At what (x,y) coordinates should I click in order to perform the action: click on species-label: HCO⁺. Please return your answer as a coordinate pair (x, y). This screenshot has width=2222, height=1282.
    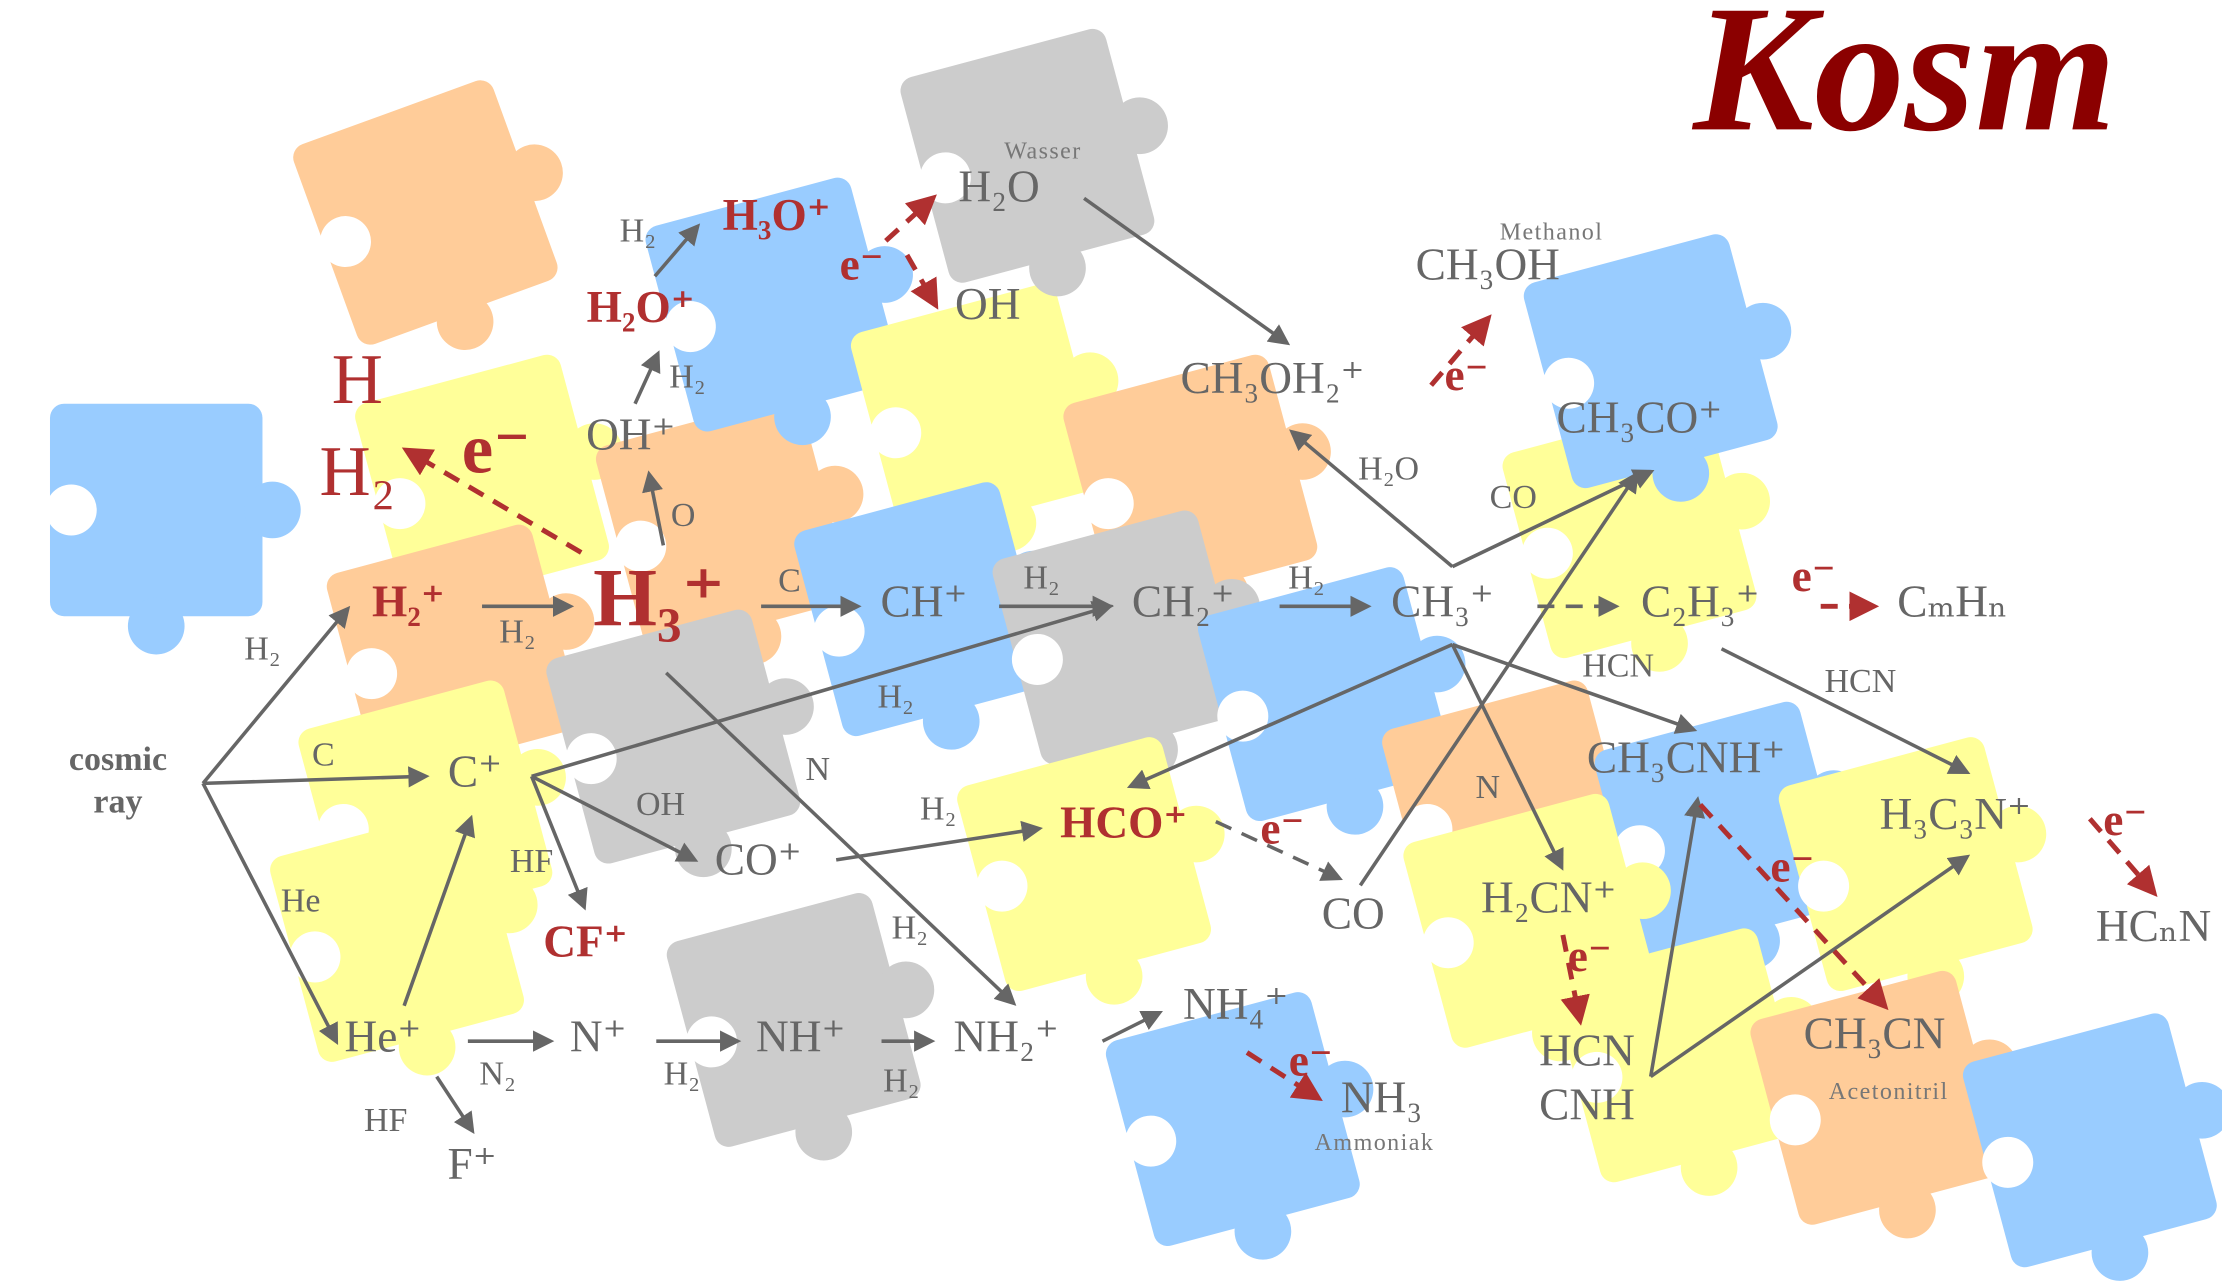
    Looking at the image, I should click on (1123, 823).